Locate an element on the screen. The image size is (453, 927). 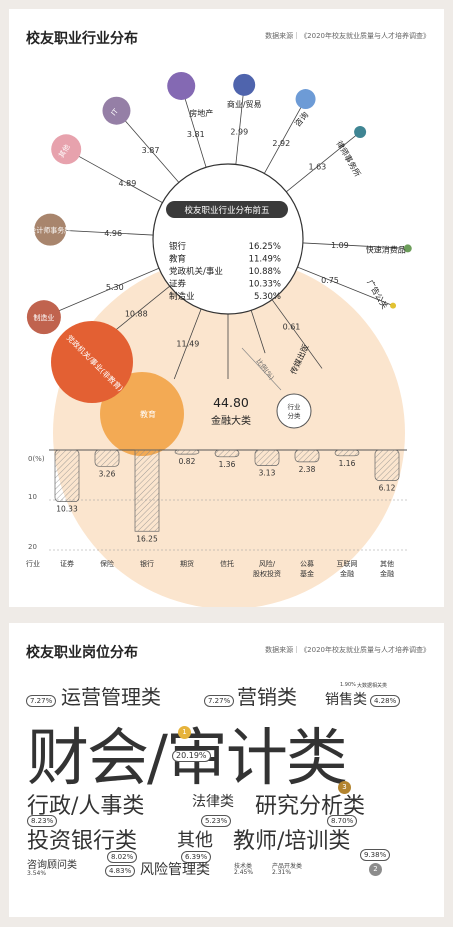
product-pct: 2.31% is located at coordinates (282, 872).